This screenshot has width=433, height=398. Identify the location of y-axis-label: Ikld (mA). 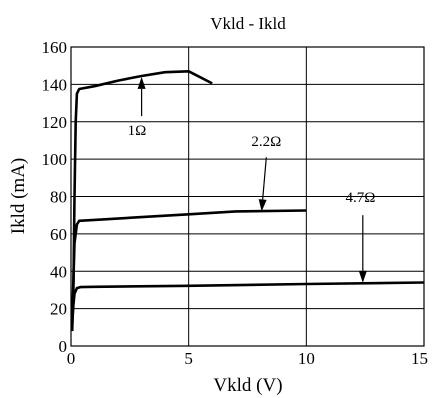
(18, 196).